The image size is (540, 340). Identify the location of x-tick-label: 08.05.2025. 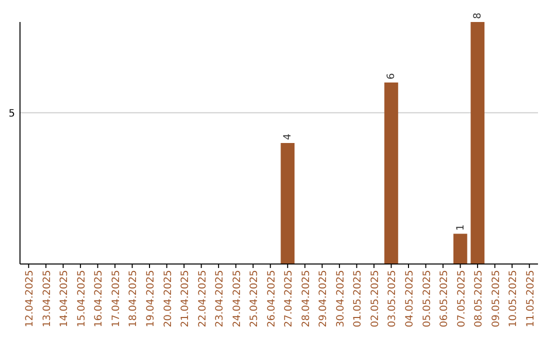
(479, 299).